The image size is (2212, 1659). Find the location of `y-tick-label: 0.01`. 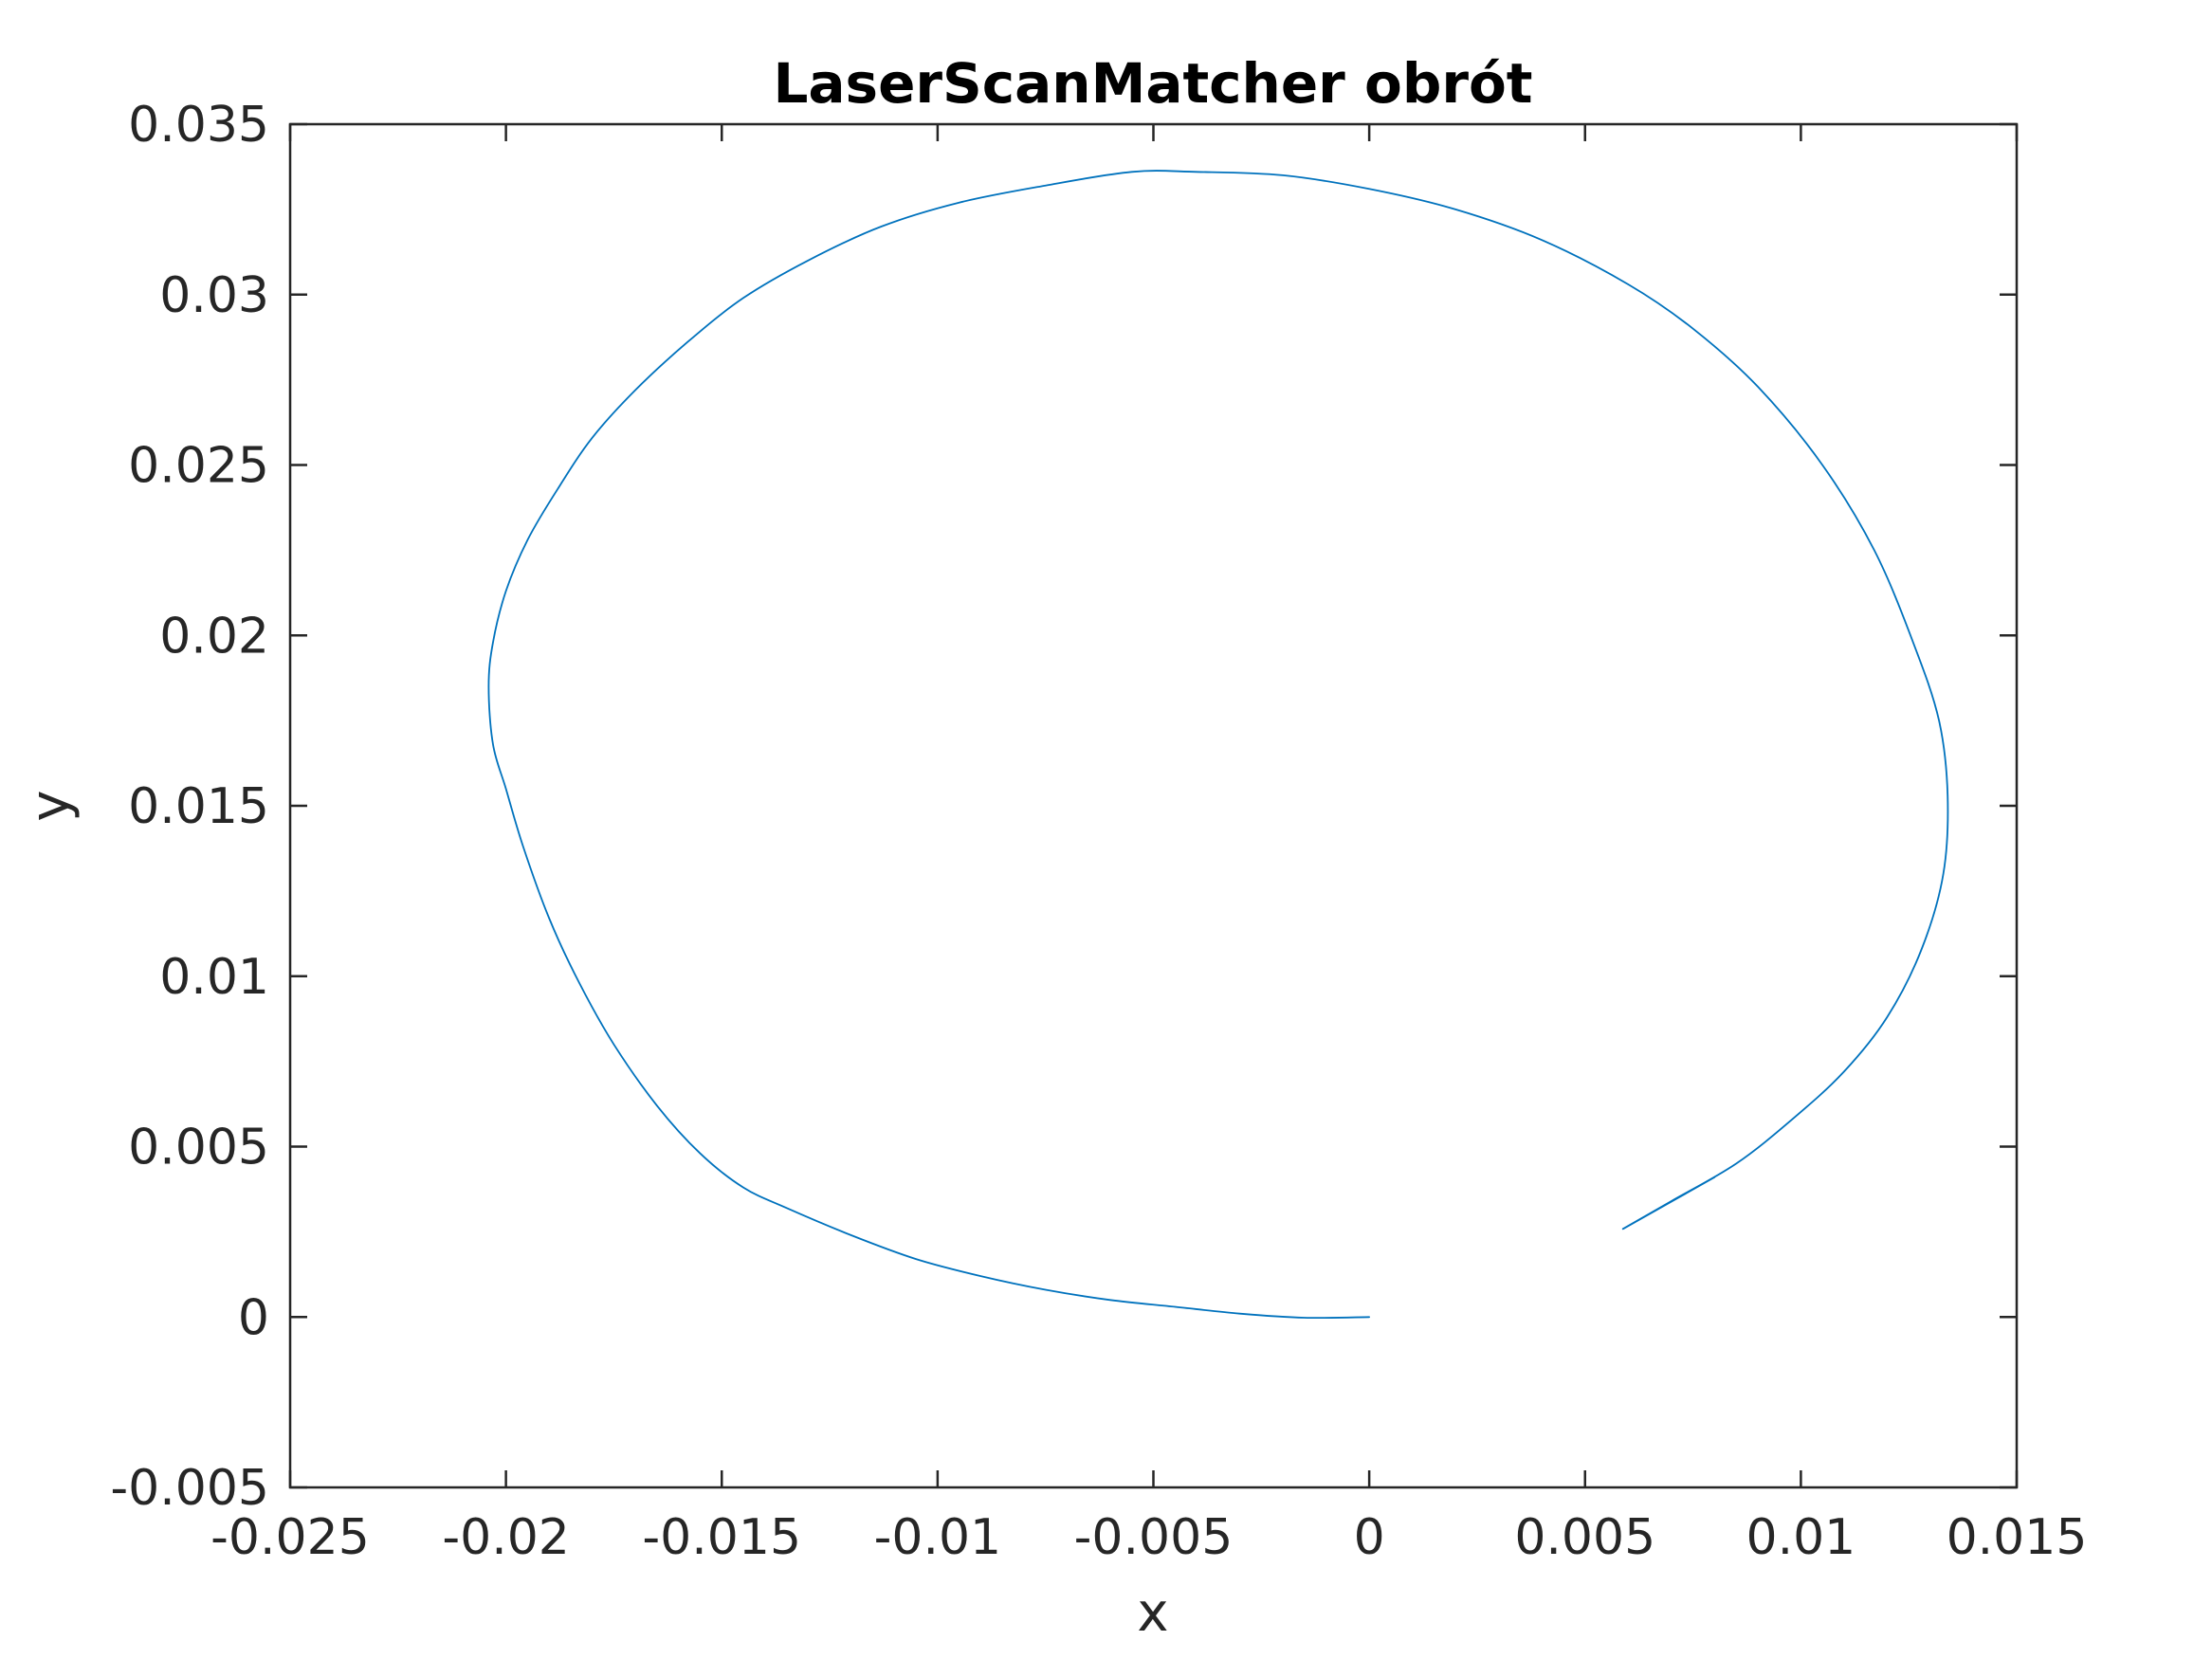

y-tick-label: 0.01 is located at coordinates (214, 977).